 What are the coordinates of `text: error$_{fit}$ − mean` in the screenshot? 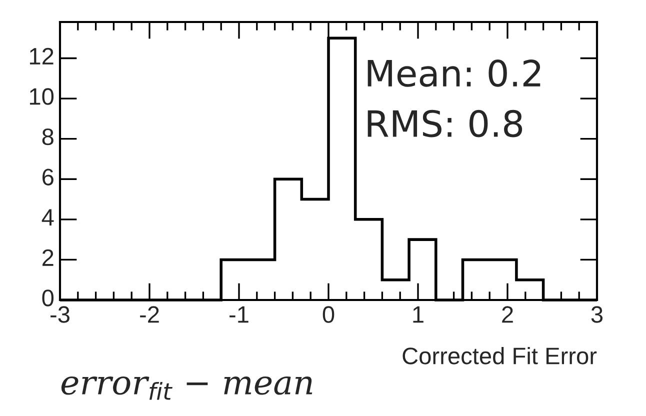 It's located at (186, 388).